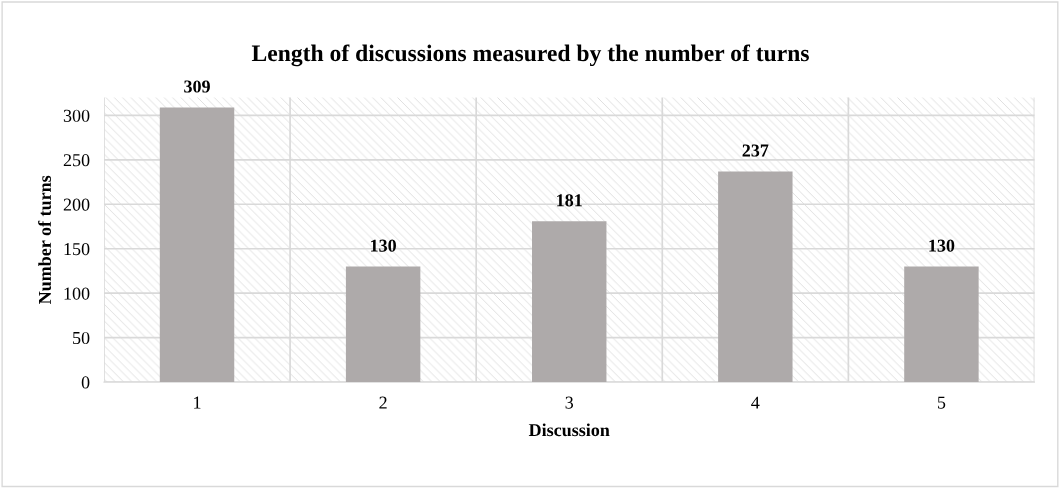 The image size is (1061, 488). What do you see at coordinates (76, 160) in the screenshot?
I see `y-tick-label: 250` at bounding box center [76, 160].